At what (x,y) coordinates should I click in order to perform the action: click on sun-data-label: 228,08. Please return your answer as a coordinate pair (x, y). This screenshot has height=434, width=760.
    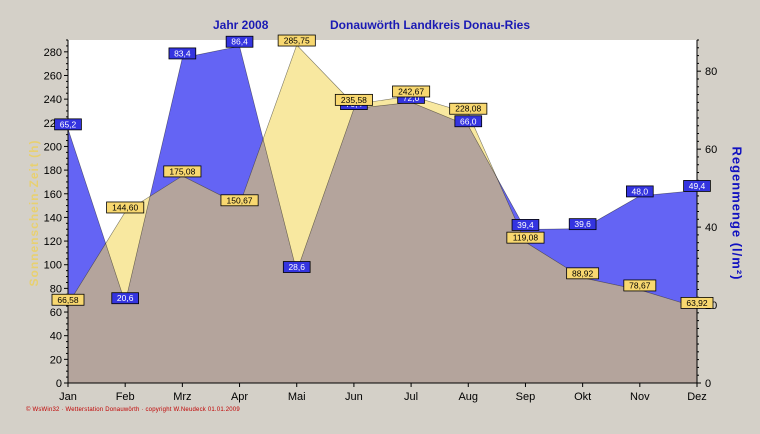
    Looking at the image, I should click on (468, 109).